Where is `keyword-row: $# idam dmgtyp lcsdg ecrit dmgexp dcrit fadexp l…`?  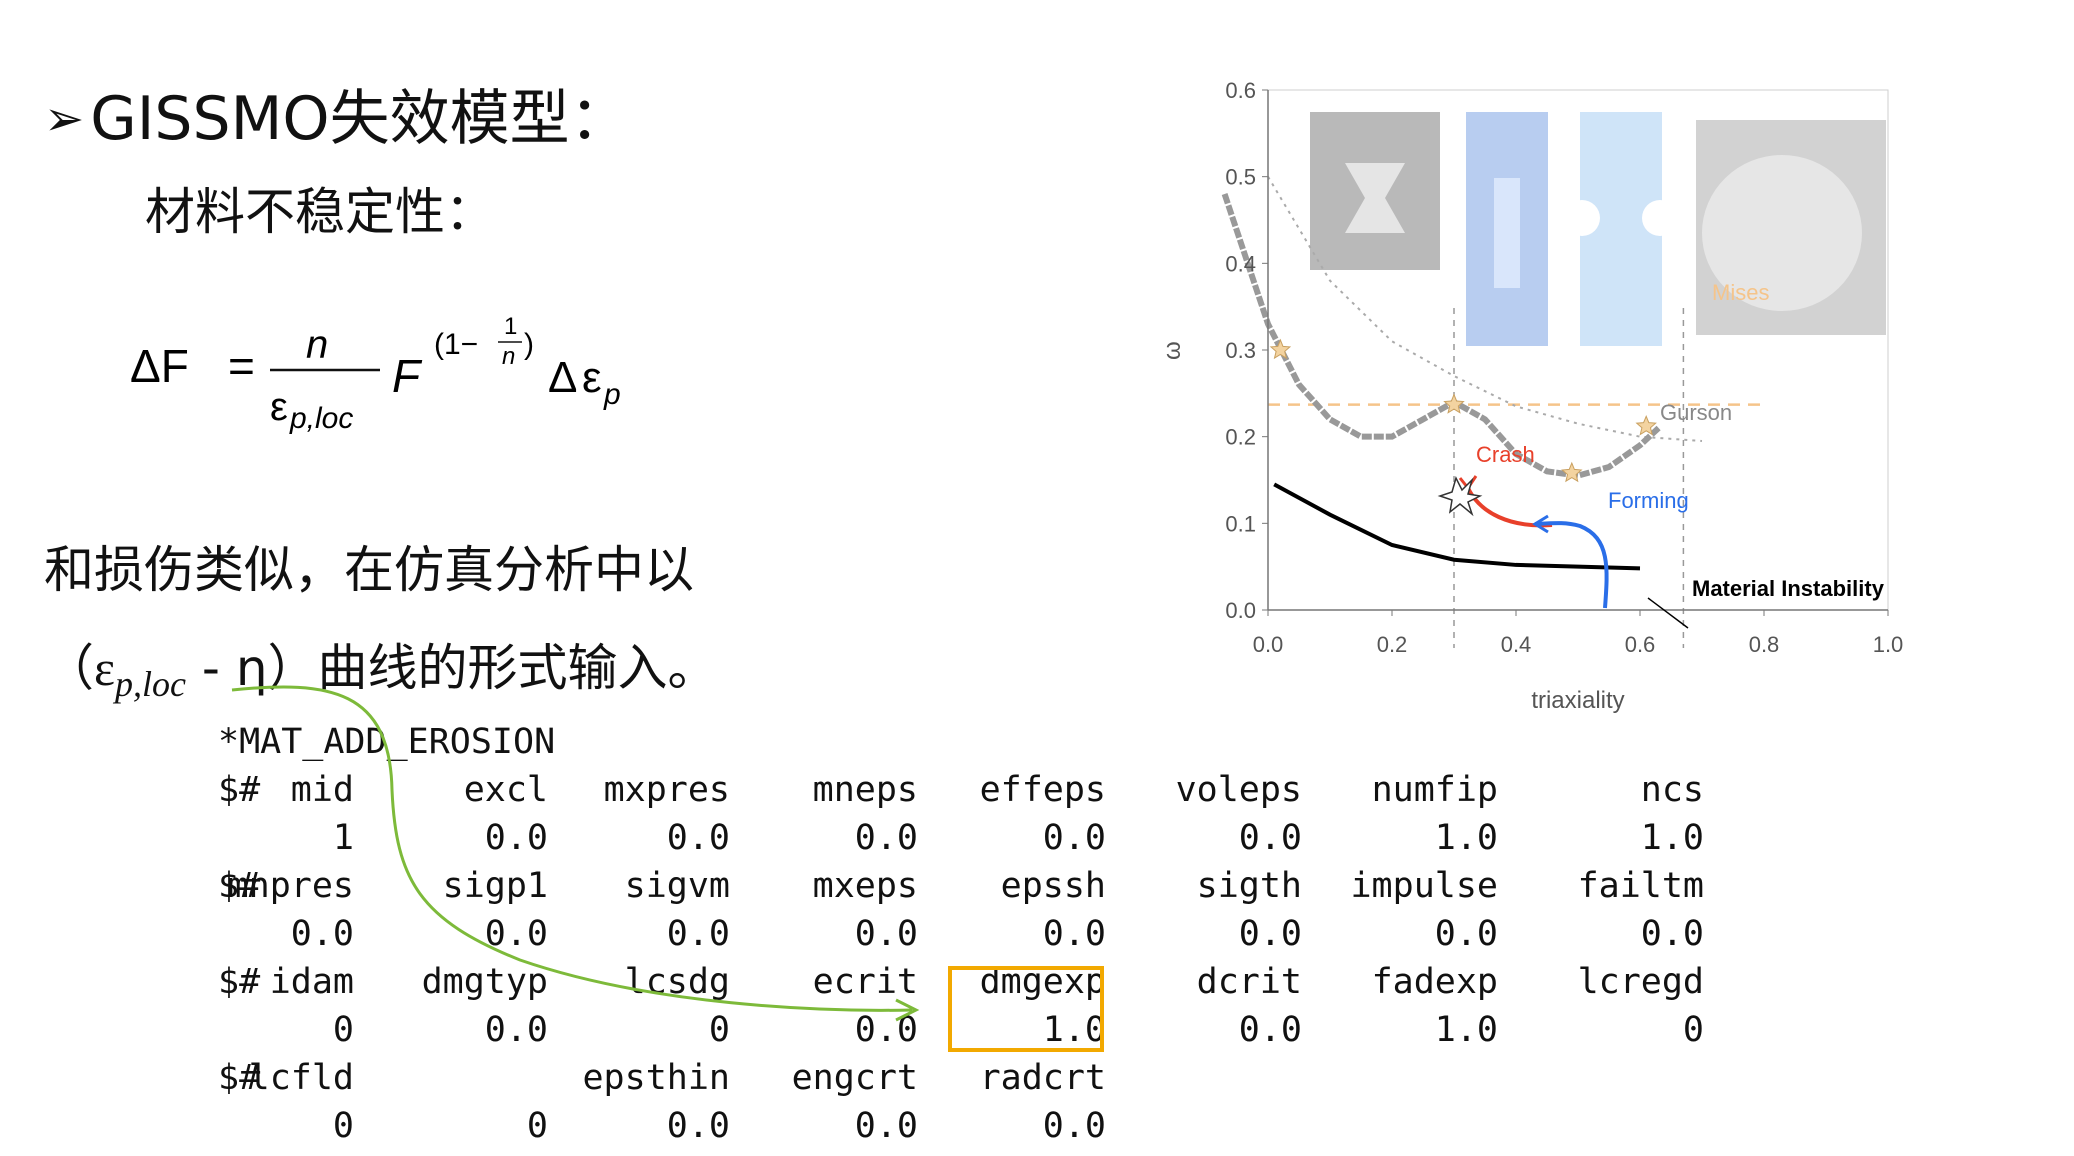 keyword-row: $# idam dmgtyp lcsdg ecrit dmgexp dcrit fadexp l… is located at coordinates (961, 986).